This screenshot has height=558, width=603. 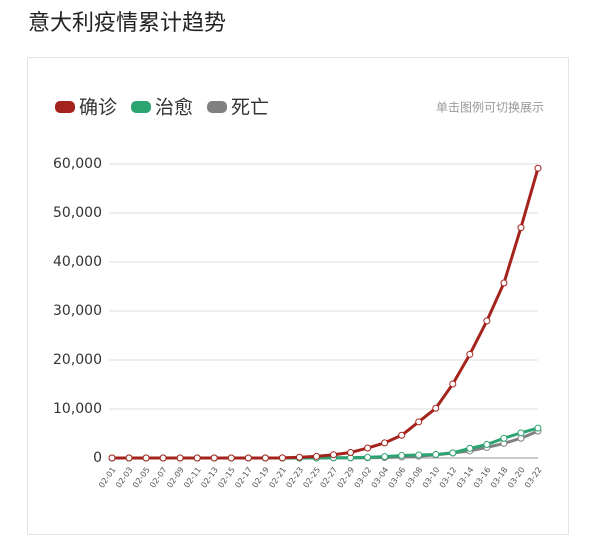 What do you see at coordinates (490, 108) in the screenshot?
I see `note: 单击图例可切换展示` at bounding box center [490, 108].